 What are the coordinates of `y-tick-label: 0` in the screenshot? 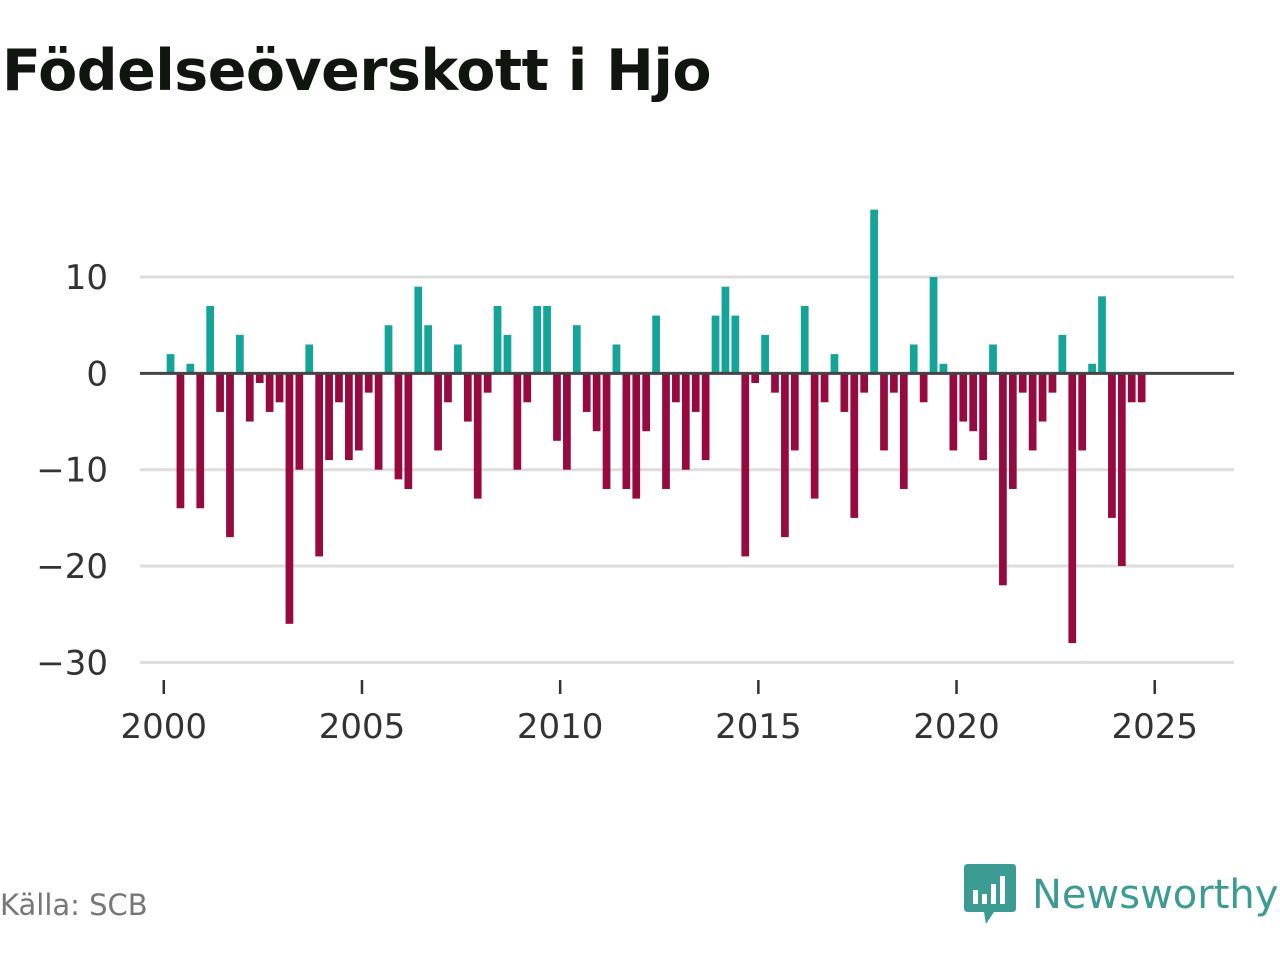 It's located at (97, 374).